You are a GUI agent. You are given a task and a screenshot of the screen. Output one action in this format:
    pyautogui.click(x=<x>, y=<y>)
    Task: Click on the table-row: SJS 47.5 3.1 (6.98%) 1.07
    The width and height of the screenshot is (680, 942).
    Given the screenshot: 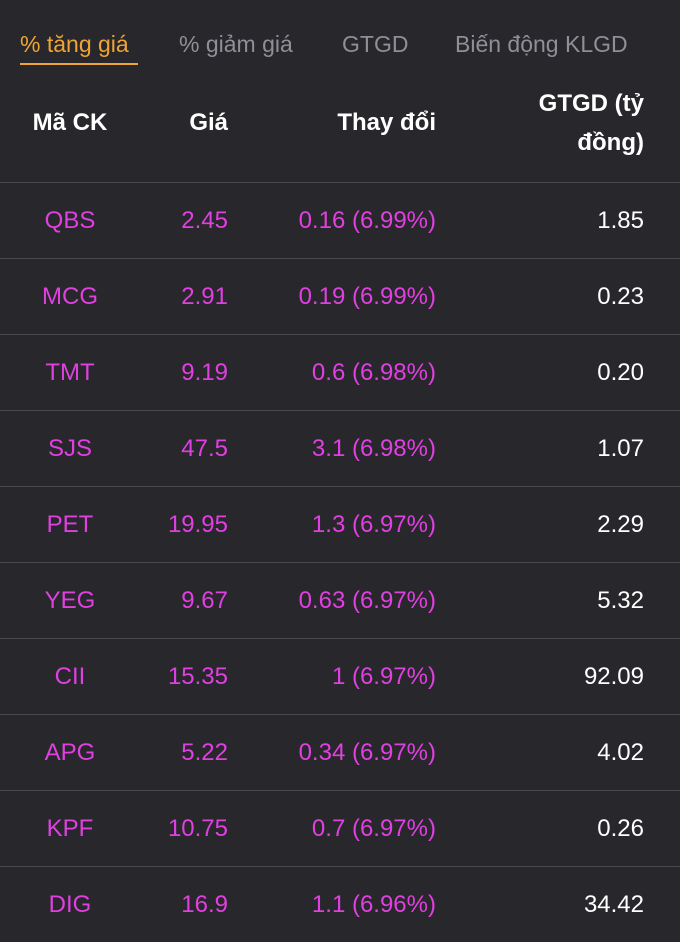 What is the action you would take?
    pyautogui.click(x=340, y=449)
    